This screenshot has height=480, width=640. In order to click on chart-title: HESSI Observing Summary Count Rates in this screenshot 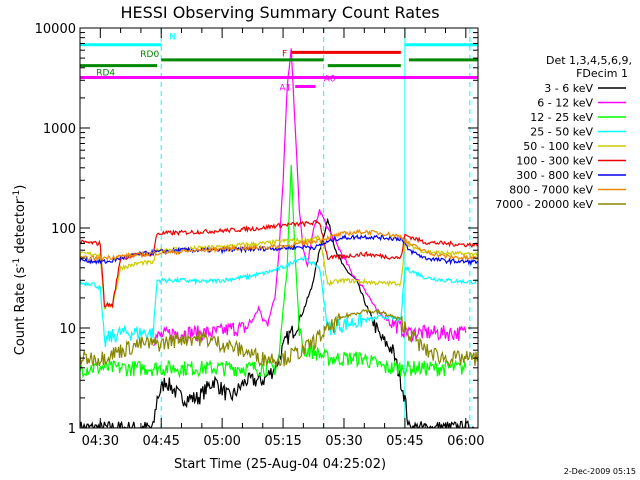, I will do `click(279, 12)`.